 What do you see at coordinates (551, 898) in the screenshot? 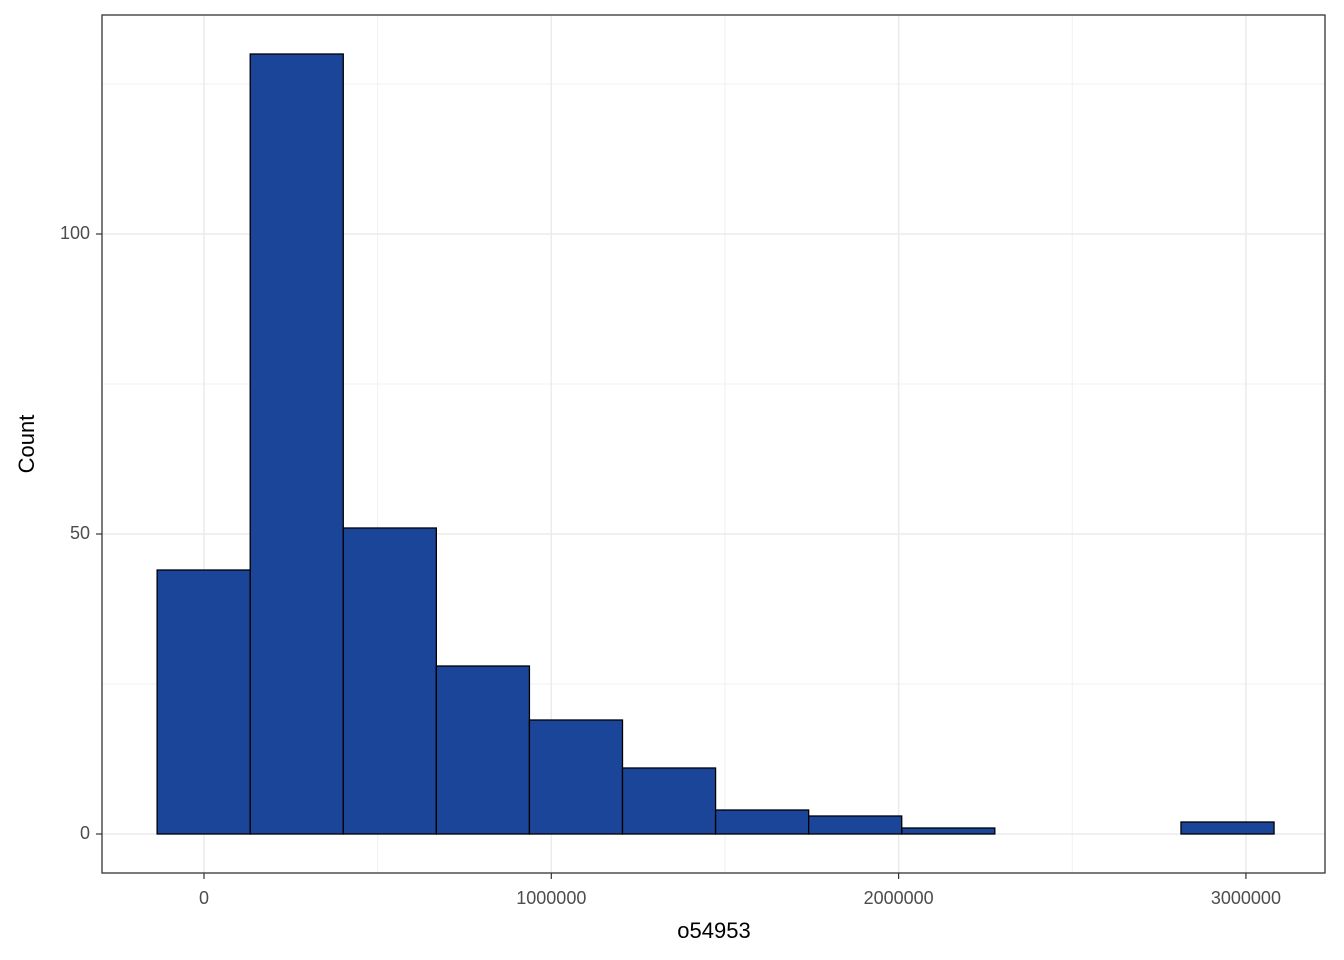
I see `x-tick-label: 1000000` at bounding box center [551, 898].